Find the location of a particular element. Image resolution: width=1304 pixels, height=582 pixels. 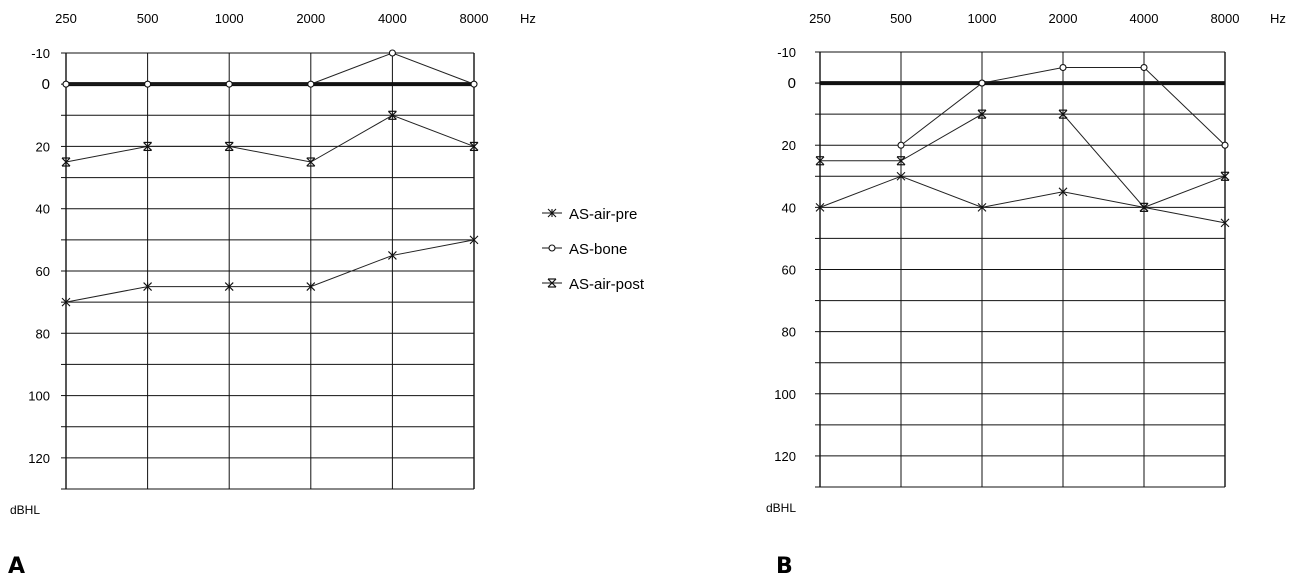

legend-item: AS-air-pre is located at coordinates (589, 214).